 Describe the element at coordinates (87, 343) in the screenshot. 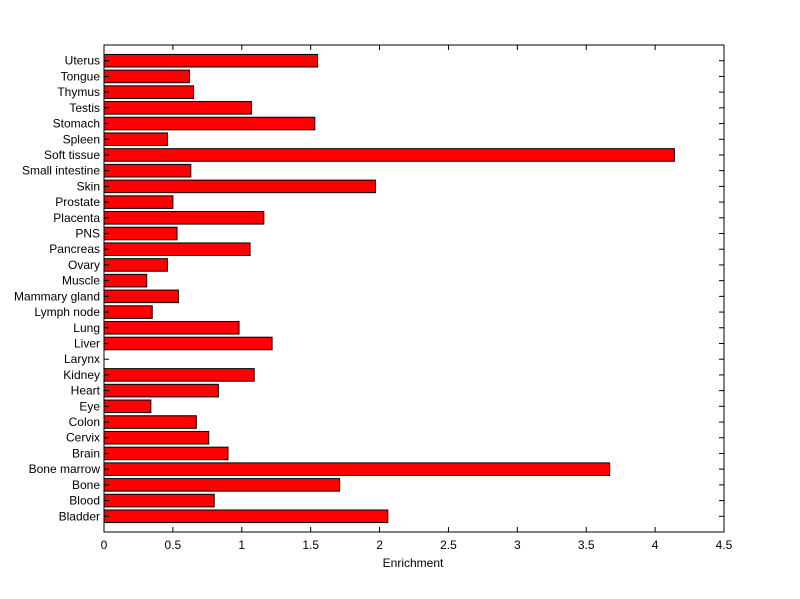

I see `y-tick-label: Liver` at that location.